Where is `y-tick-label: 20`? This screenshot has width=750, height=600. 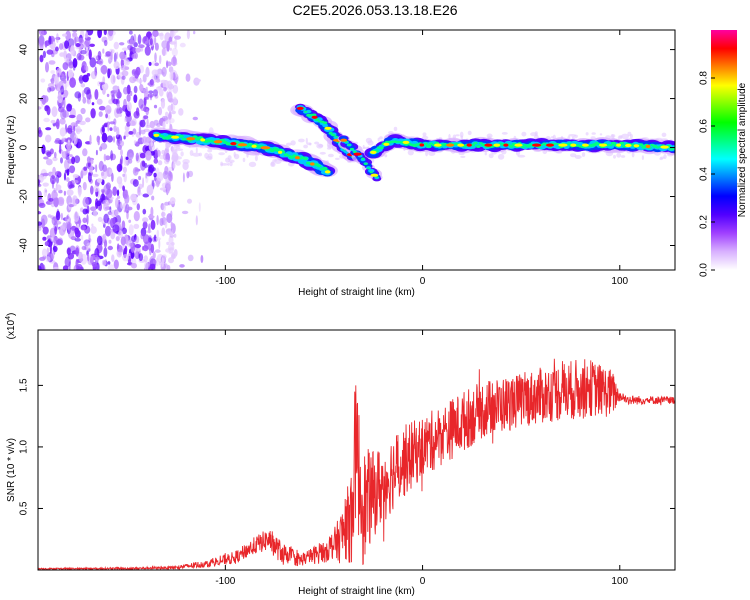
y-tick-label: 20 is located at coordinates (24, 99).